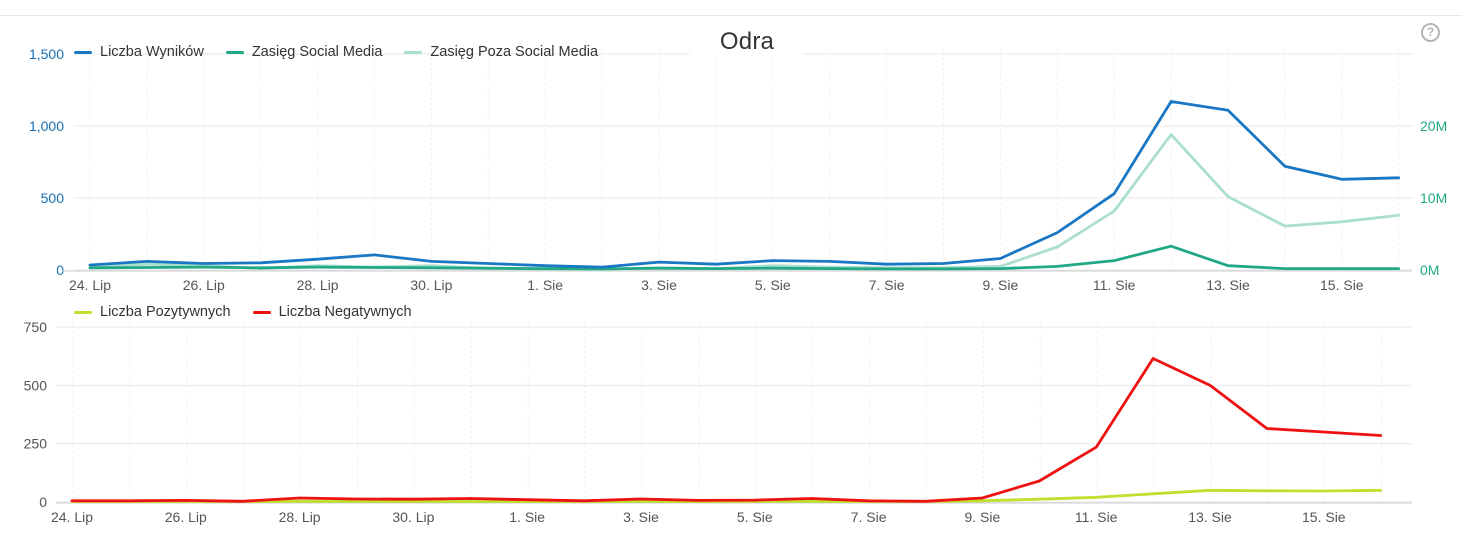  What do you see at coordinates (243, 312) in the screenshot?
I see `legend-bottom: Liczba Pozytywnych Liczba Negatywnych` at bounding box center [243, 312].